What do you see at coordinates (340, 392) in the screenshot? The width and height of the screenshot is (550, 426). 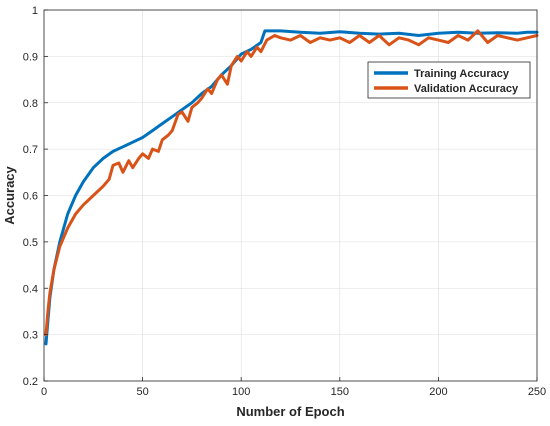 I see `x-tick-label: 150` at bounding box center [340, 392].